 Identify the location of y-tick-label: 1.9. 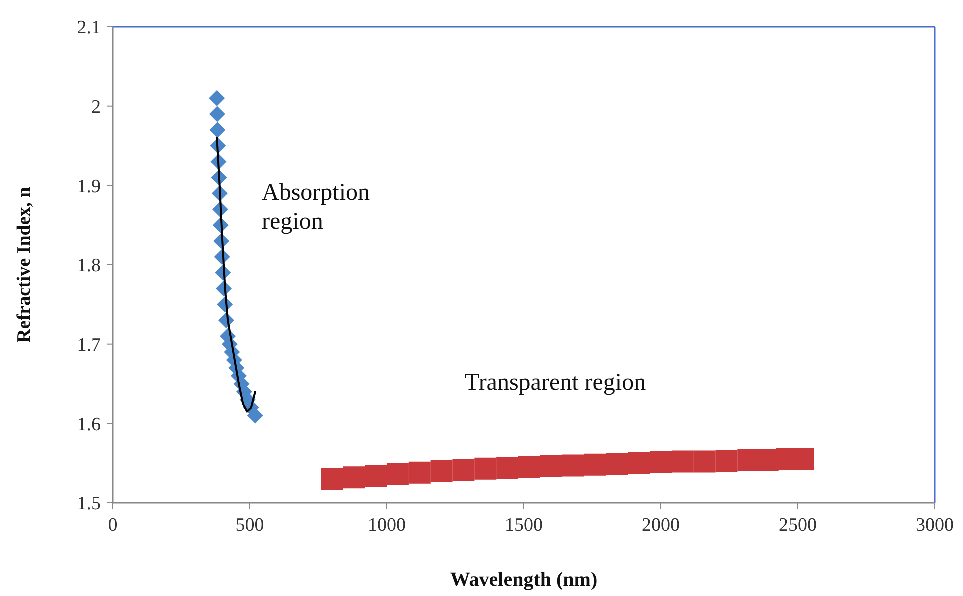
(89, 187).